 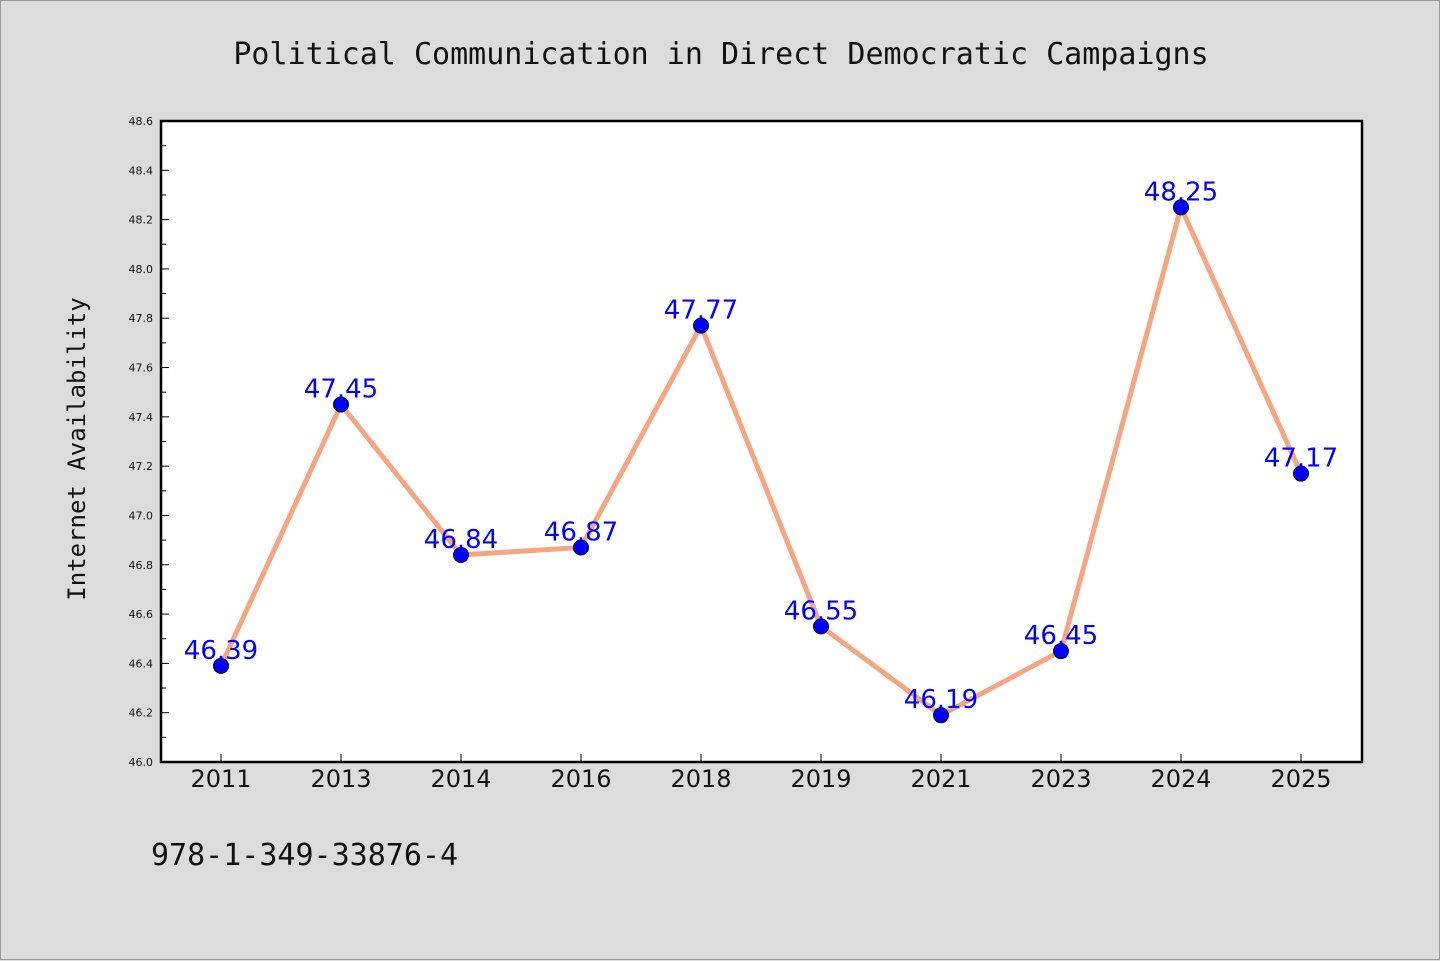 I want to click on data-label: 48.25, so click(x=1181, y=192).